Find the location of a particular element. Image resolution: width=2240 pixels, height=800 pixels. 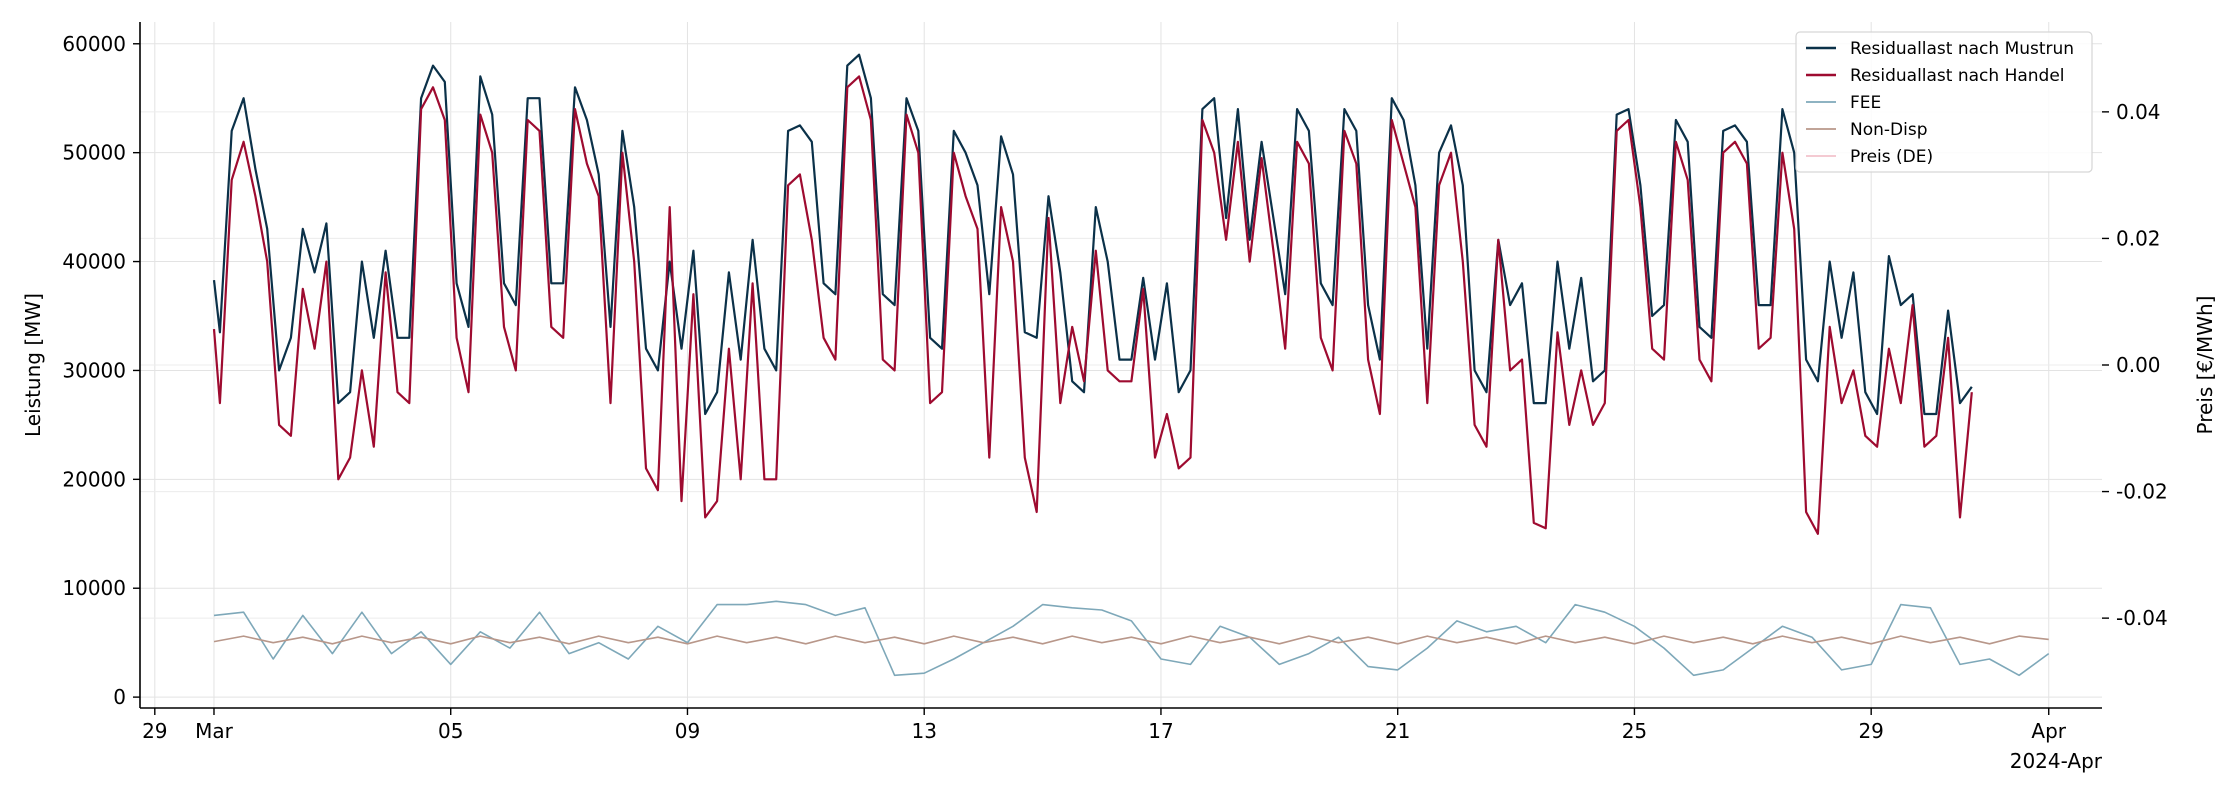

y-right-tick-label: -0.02 is located at coordinates (2142, 492).